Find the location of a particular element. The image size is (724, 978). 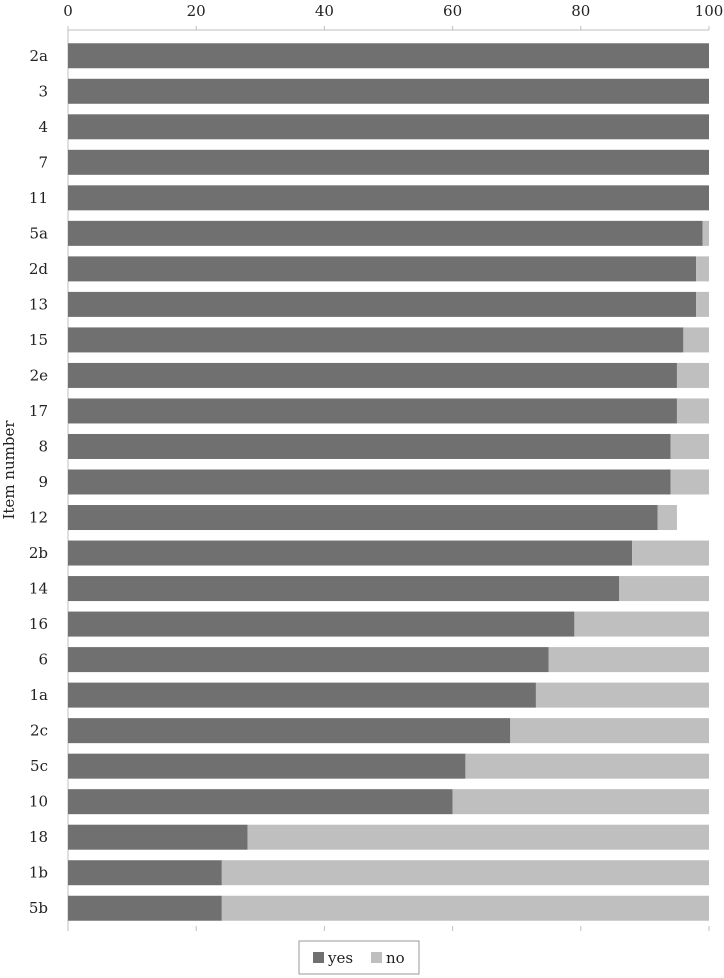

x-tick-label: 100 is located at coordinates (709, 11).